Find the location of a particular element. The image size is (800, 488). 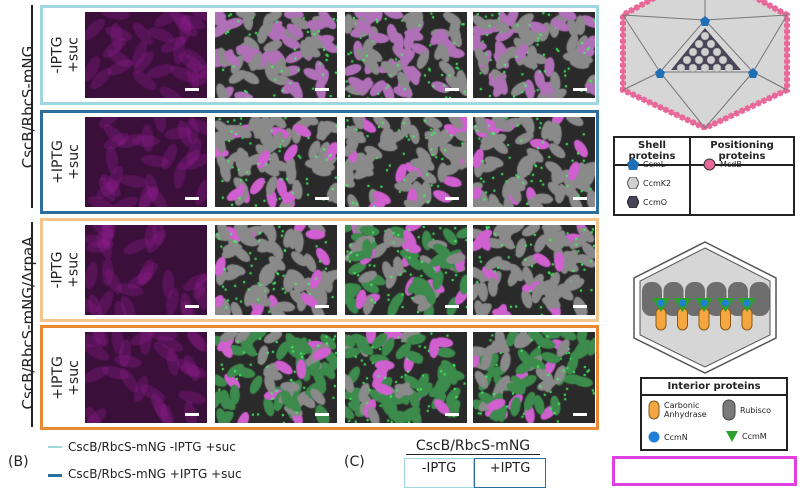

triangle-down-icon is located at coordinates (732, 436).